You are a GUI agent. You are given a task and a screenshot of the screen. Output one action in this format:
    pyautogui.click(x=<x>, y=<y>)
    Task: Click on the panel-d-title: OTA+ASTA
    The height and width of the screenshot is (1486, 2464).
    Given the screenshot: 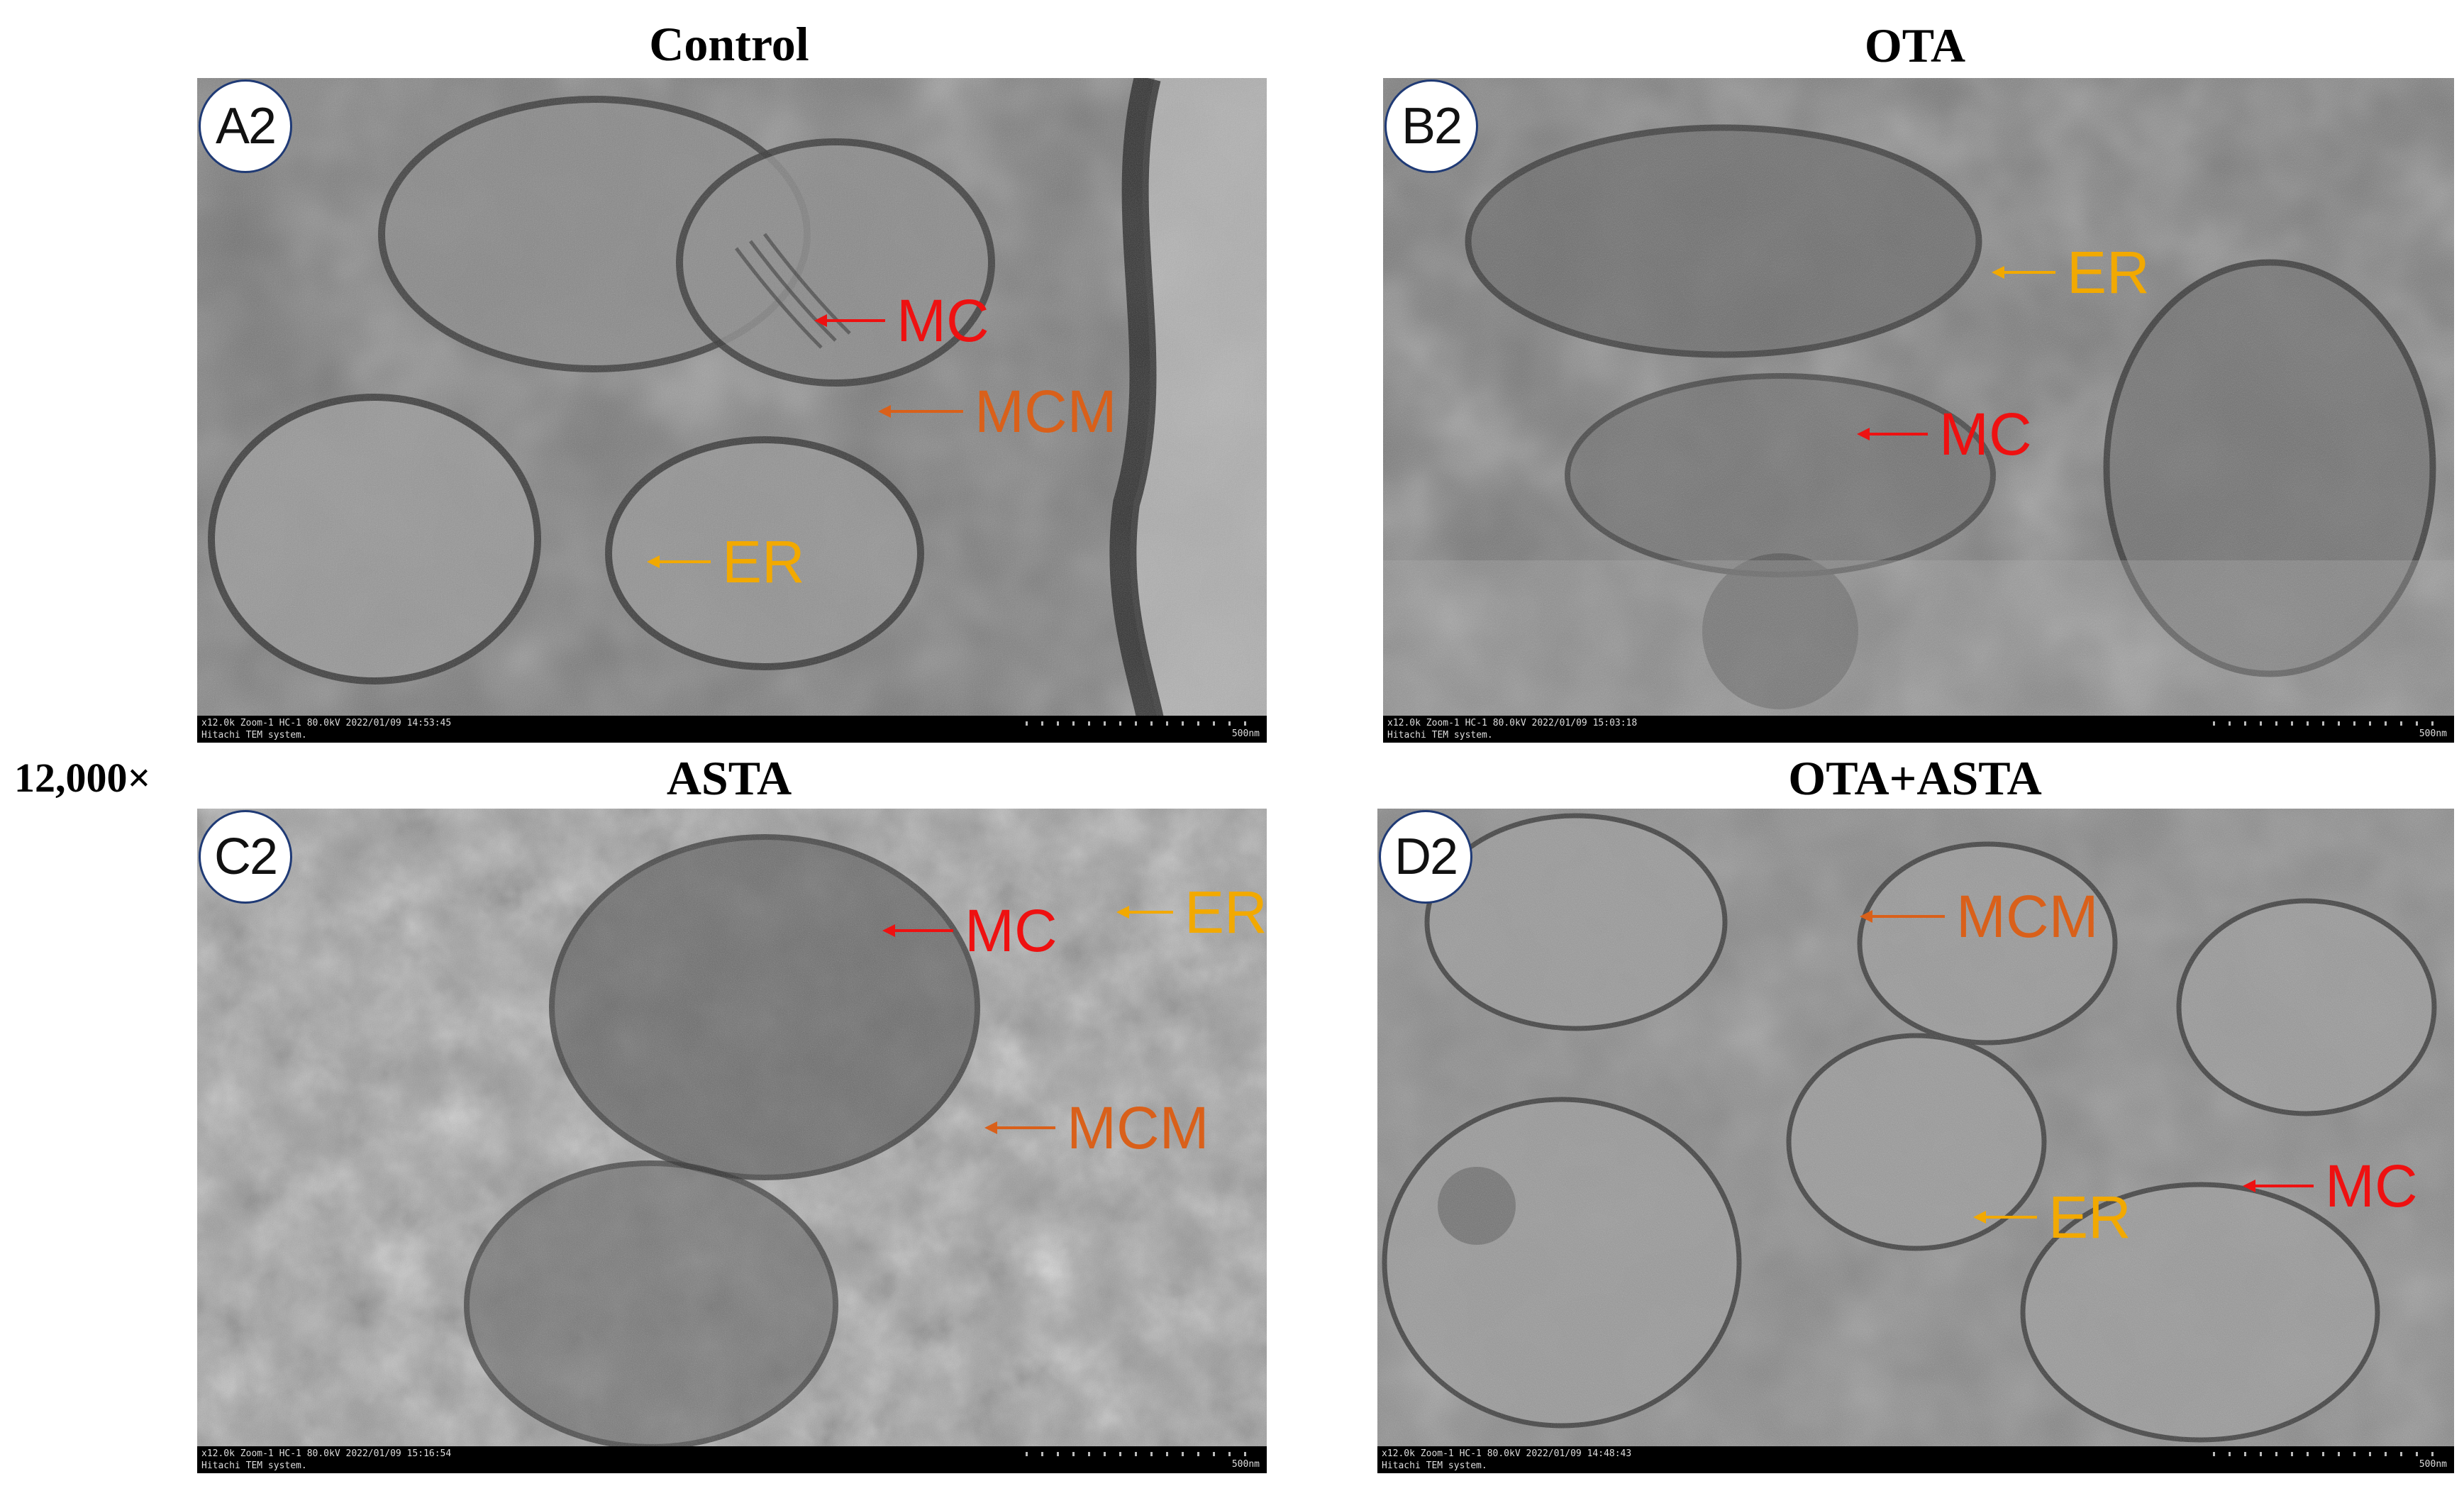 What is the action you would take?
    pyautogui.click(x=1915, y=778)
    